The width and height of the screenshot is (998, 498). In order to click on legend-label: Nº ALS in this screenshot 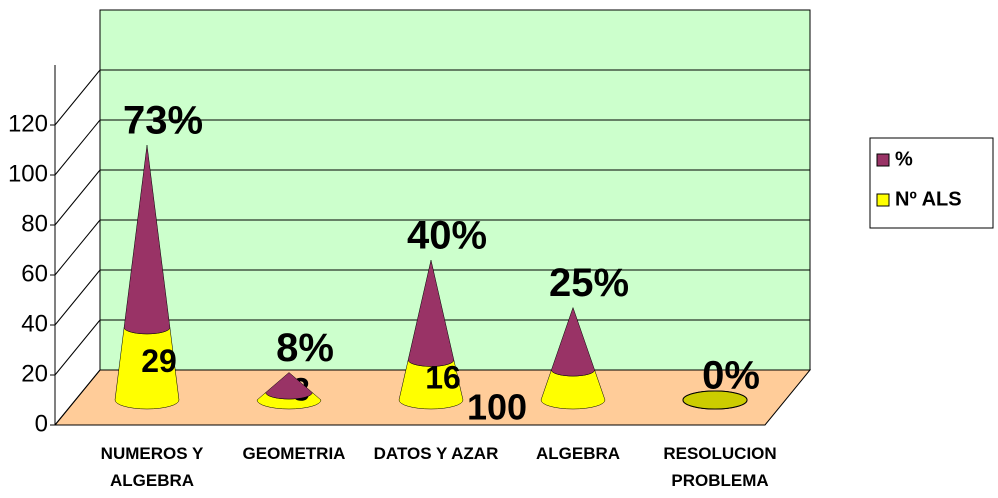, I will do `click(928, 199)`.